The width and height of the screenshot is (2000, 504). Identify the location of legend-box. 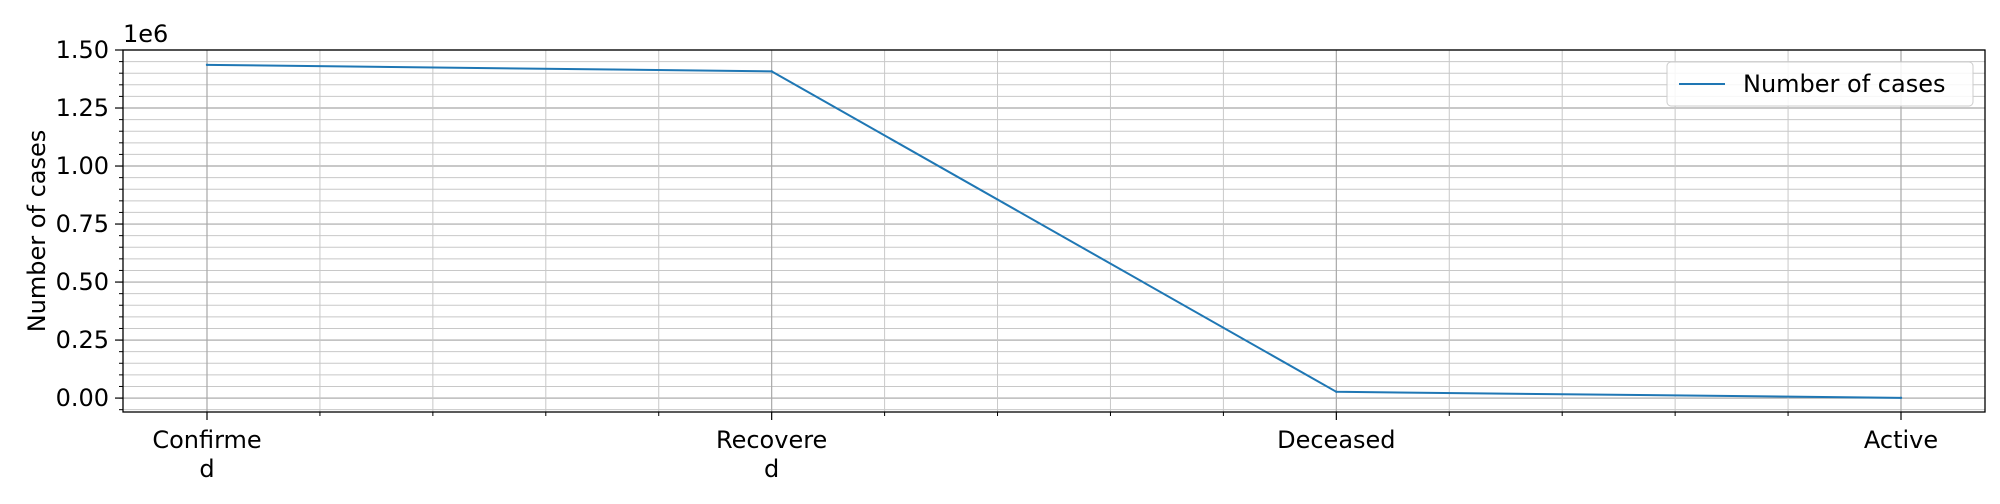
(1820, 84).